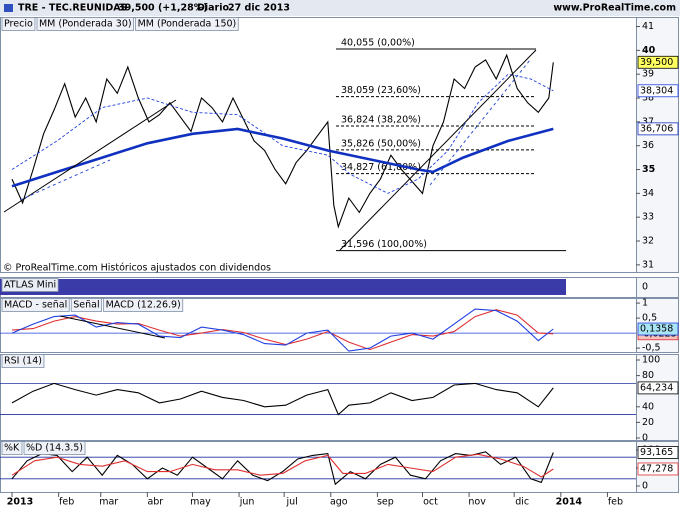 This screenshot has width=680, height=510. Describe the element at coordinates (384, 244) in the screenshot. I see `fib-label: 31,596 (100,00%)` at that location.